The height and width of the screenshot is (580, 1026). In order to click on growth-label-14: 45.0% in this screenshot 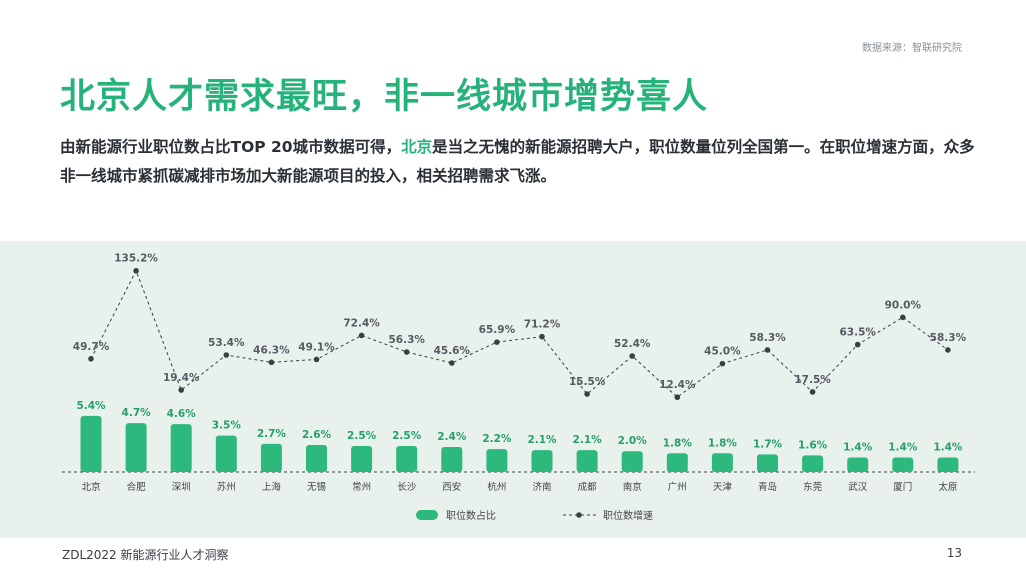, I will do `click(722, 352)`.